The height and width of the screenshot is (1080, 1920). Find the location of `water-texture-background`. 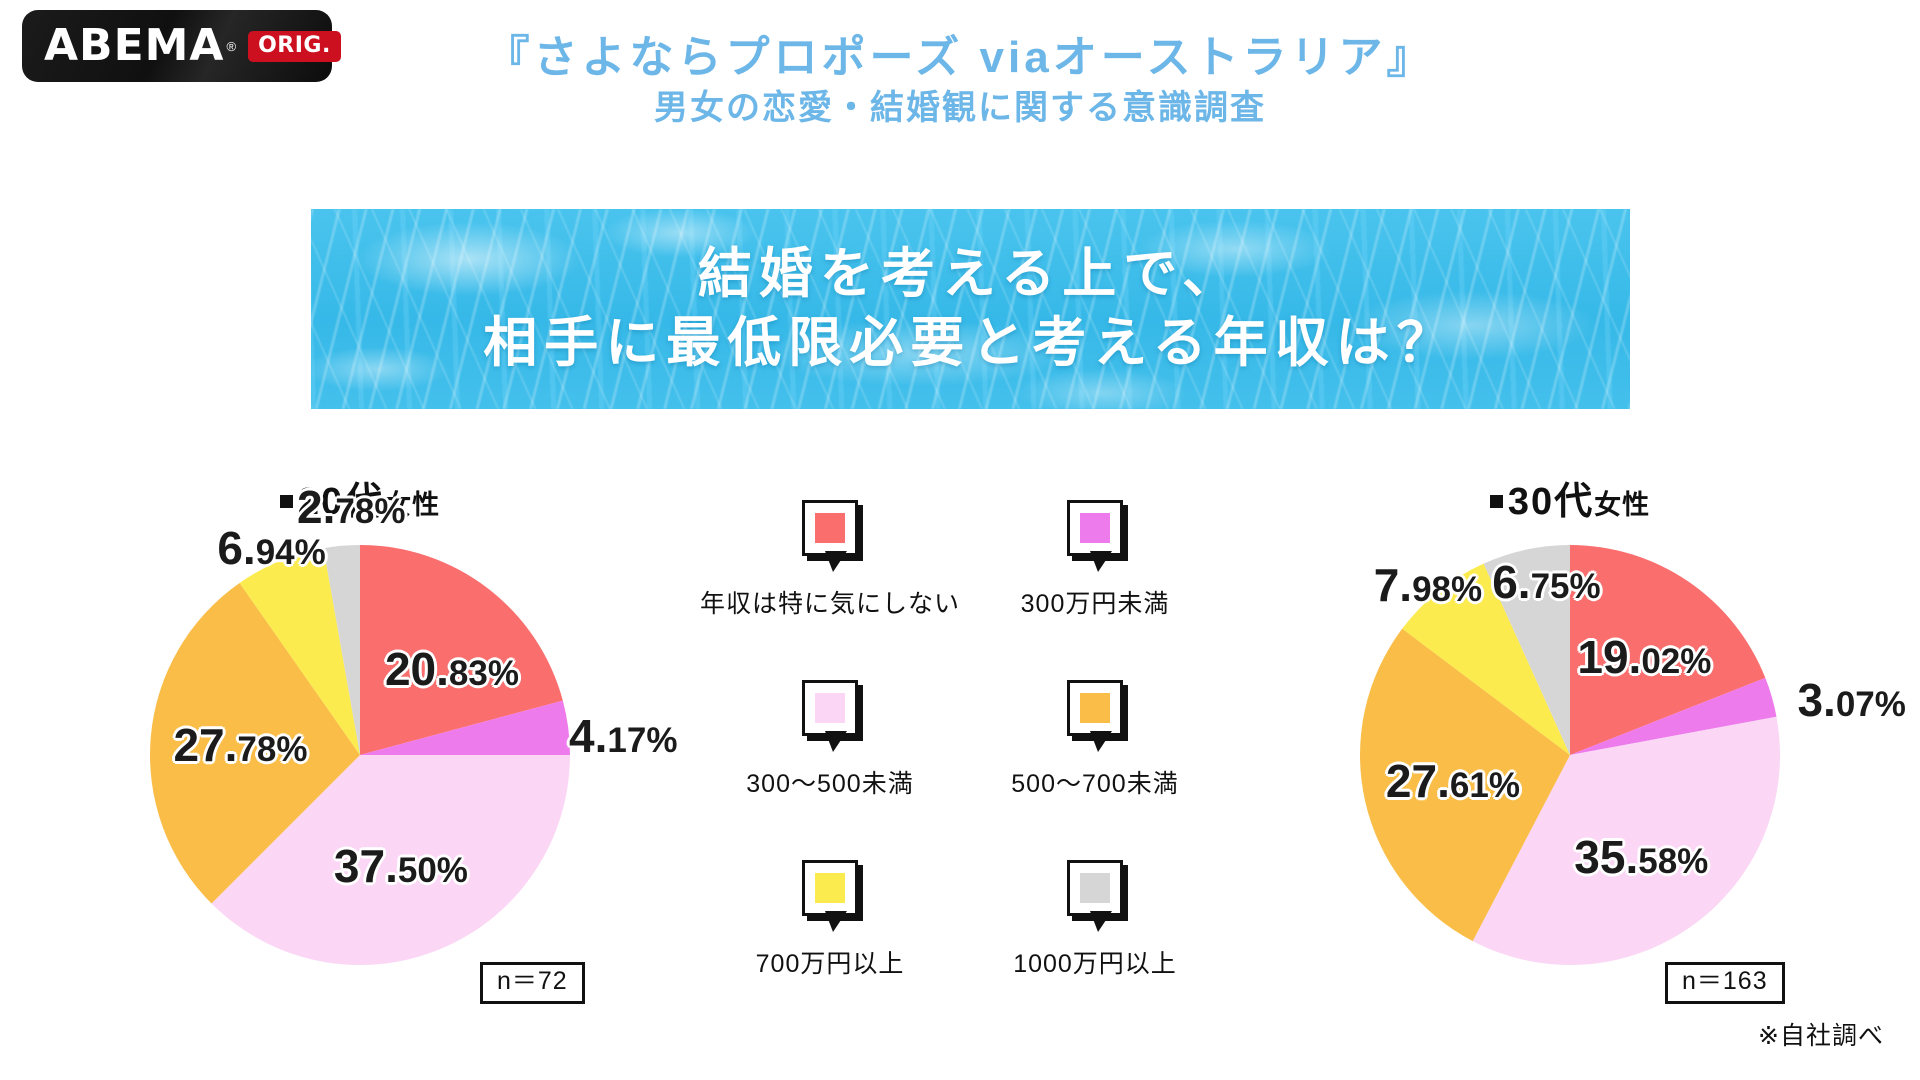

water-texture-background is located at coordinates (970, 309).